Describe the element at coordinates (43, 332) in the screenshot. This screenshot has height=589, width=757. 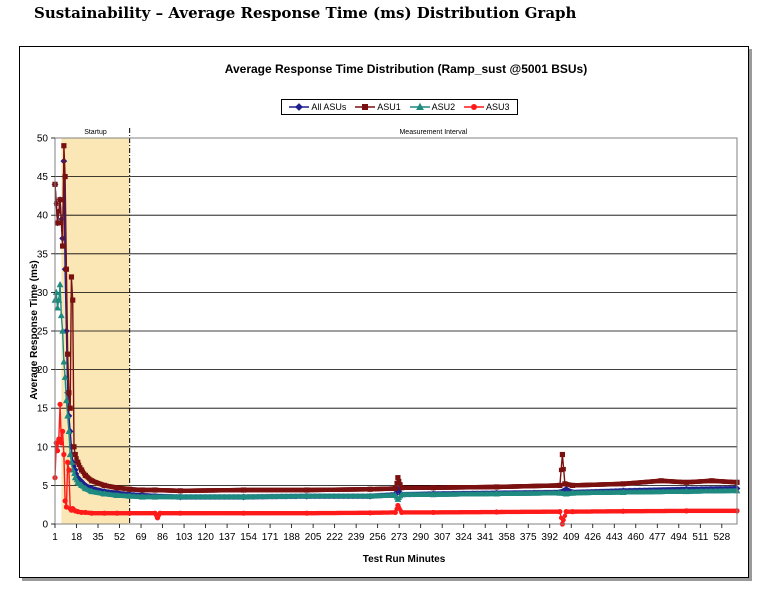
I see `y-tick-label: 25` at that location.